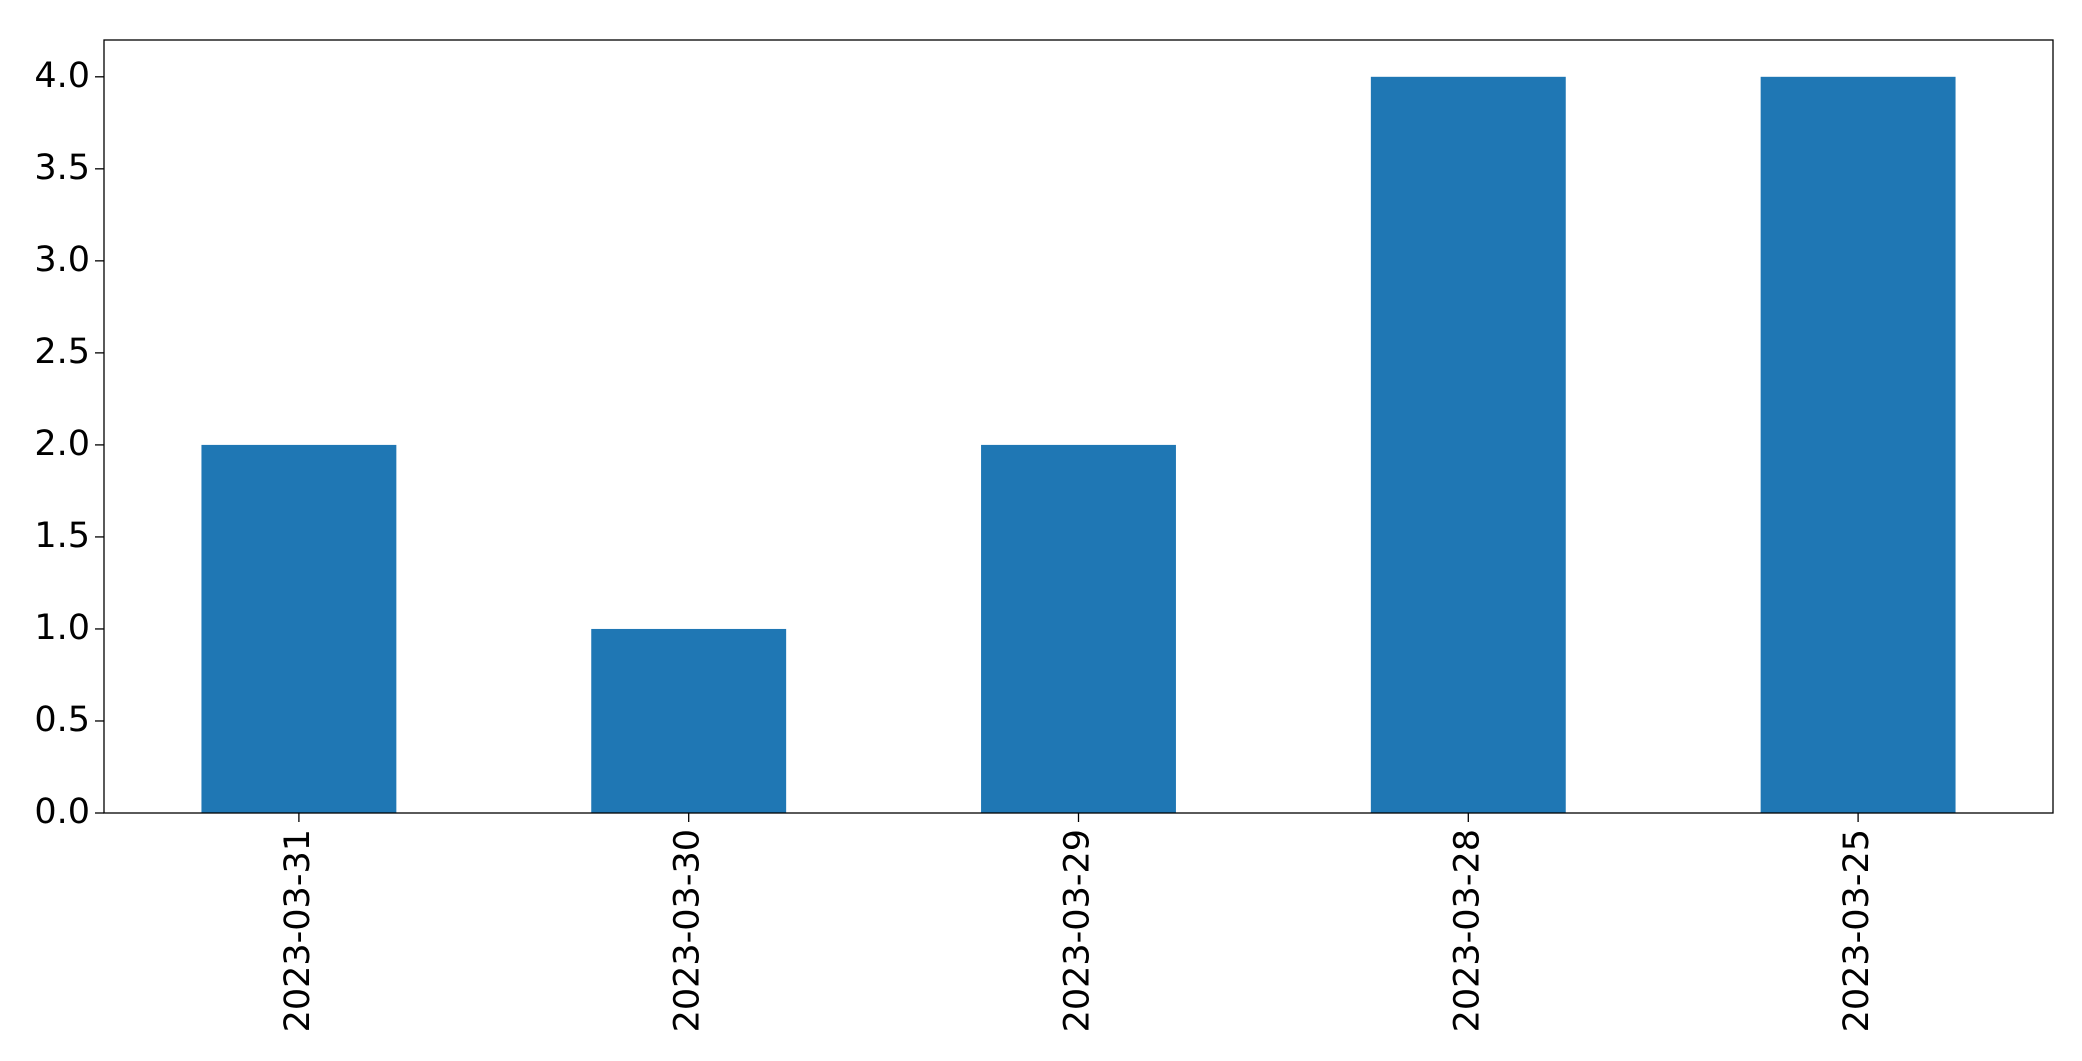  Describe the element at coordinates (298, 930) in the screenshot. I see `x-tick-label: 2023-03-31` at that location.